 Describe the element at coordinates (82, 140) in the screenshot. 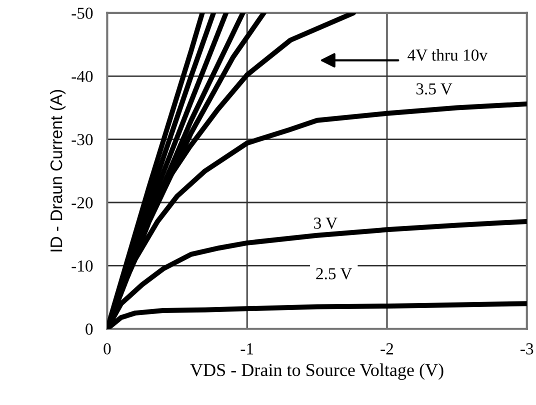

I see `y-tick-label: -30` at that location.